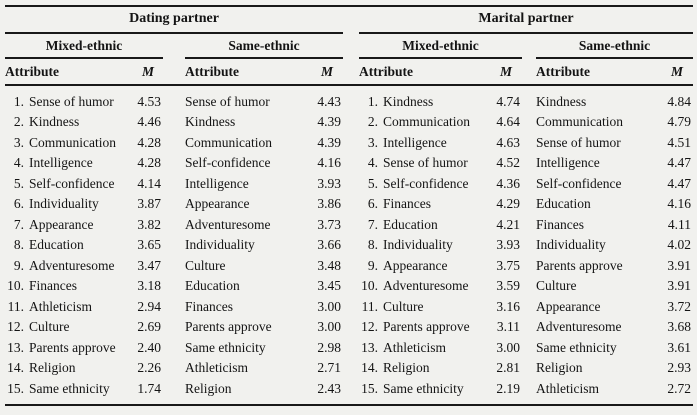 This screenshot has height=415, width=697. I want to click on dating-mixed-mean-cell: 1.74, so click(149, 388).